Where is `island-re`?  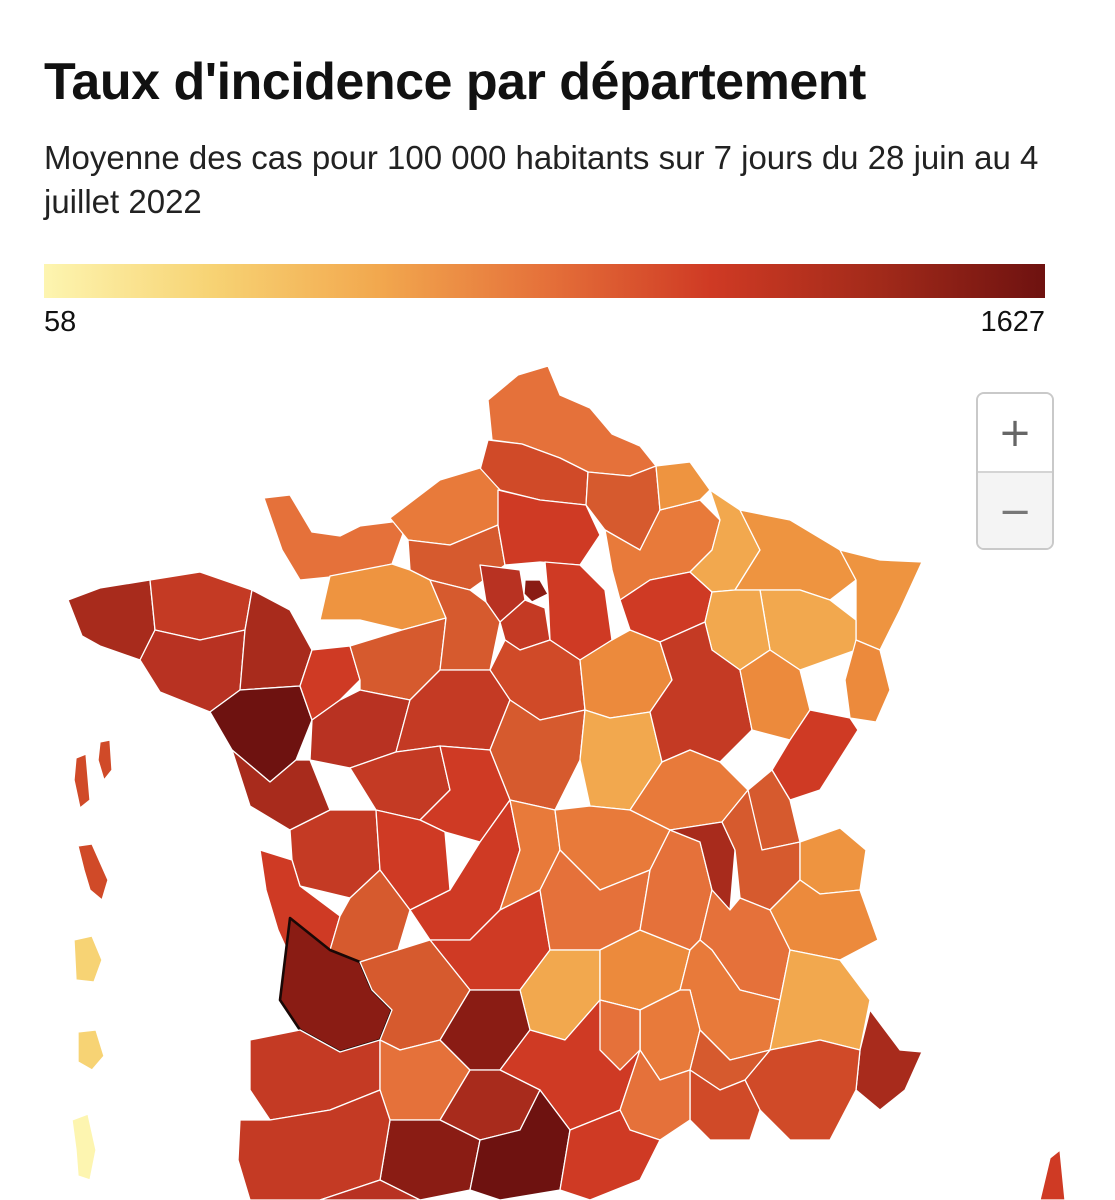
island-re is located at coordinates (93, 872).